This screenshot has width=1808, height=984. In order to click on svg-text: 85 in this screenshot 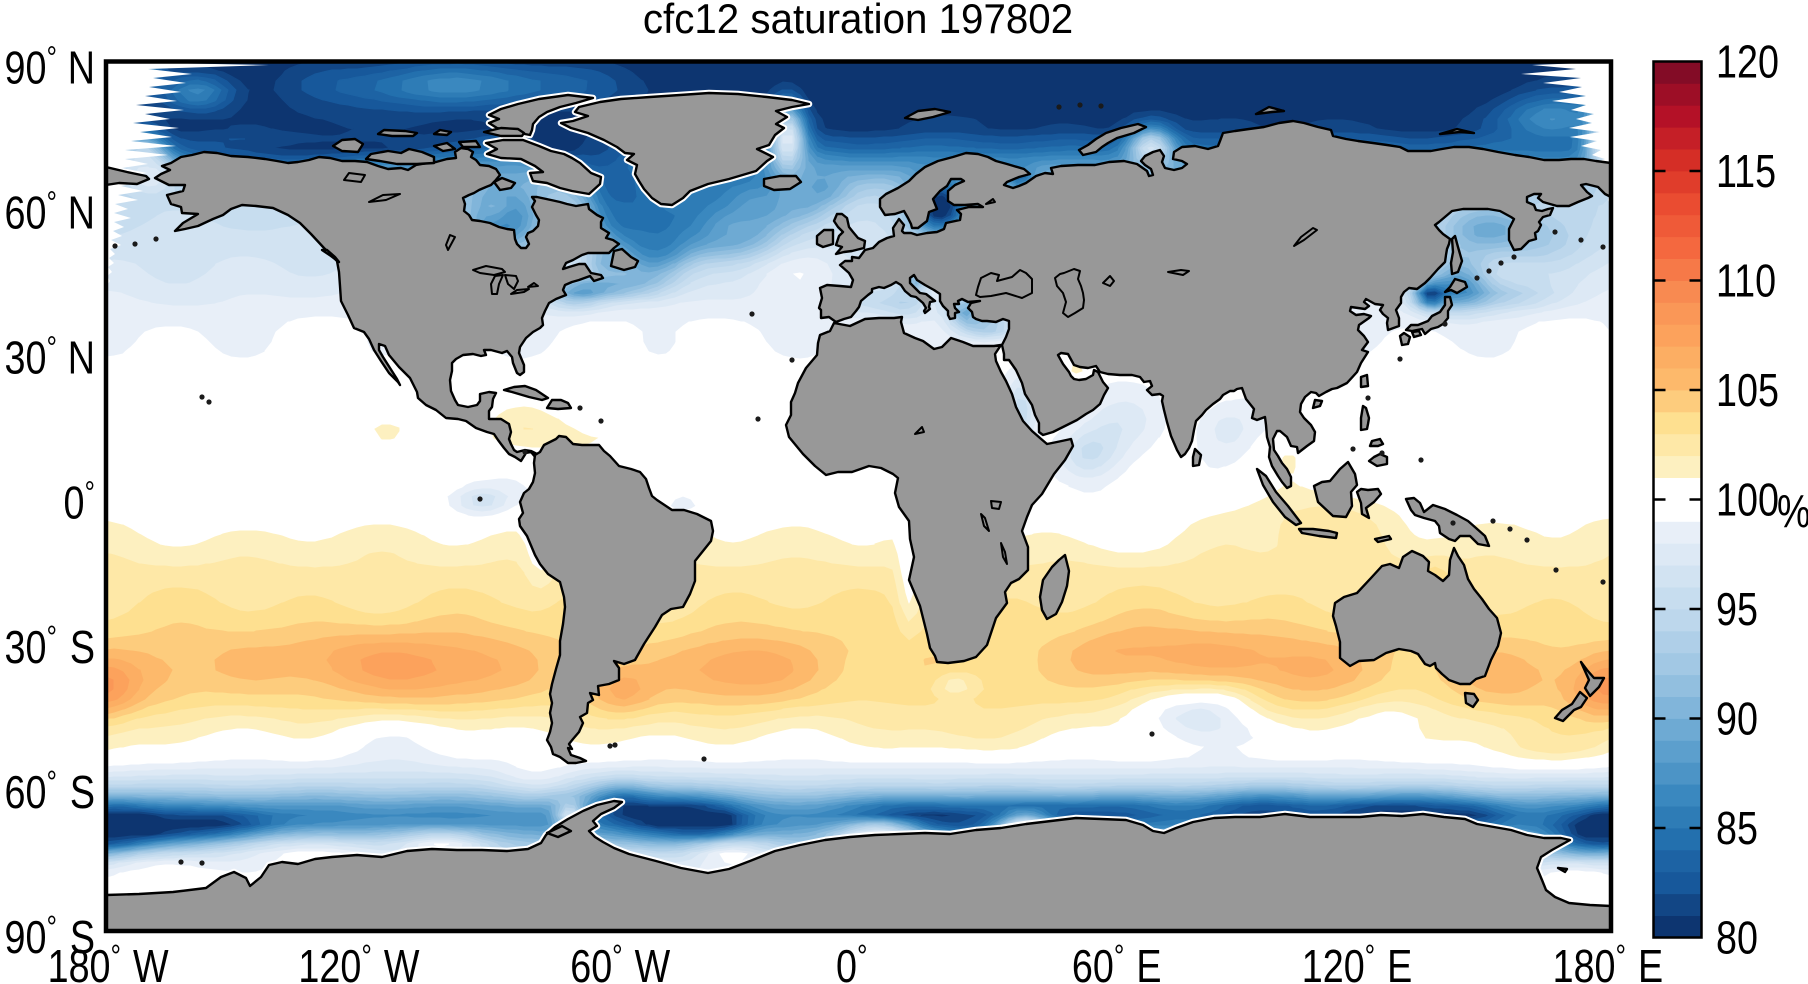, I will do `click(1737, 827)`.